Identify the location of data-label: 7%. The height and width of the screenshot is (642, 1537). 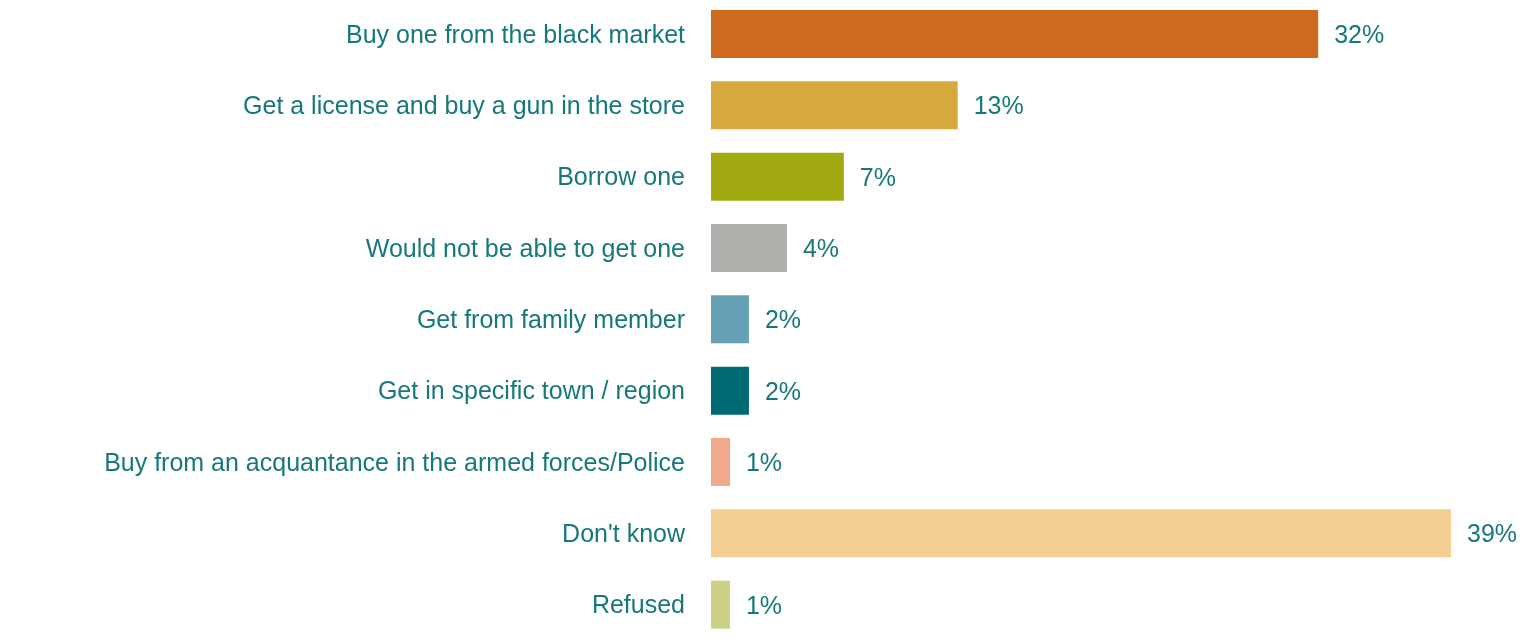
(877, 176).